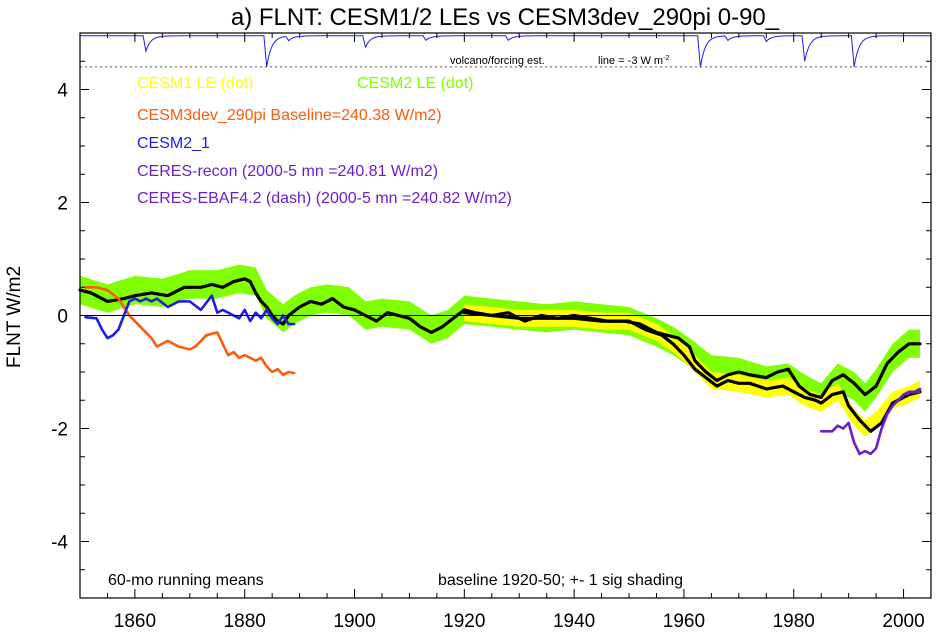 The image size is (944, 641). What do you see at coordinates (186, 580) in the screenshot?
I see `running-means-note: 60-mo running means` at bounding box center [186, 580].